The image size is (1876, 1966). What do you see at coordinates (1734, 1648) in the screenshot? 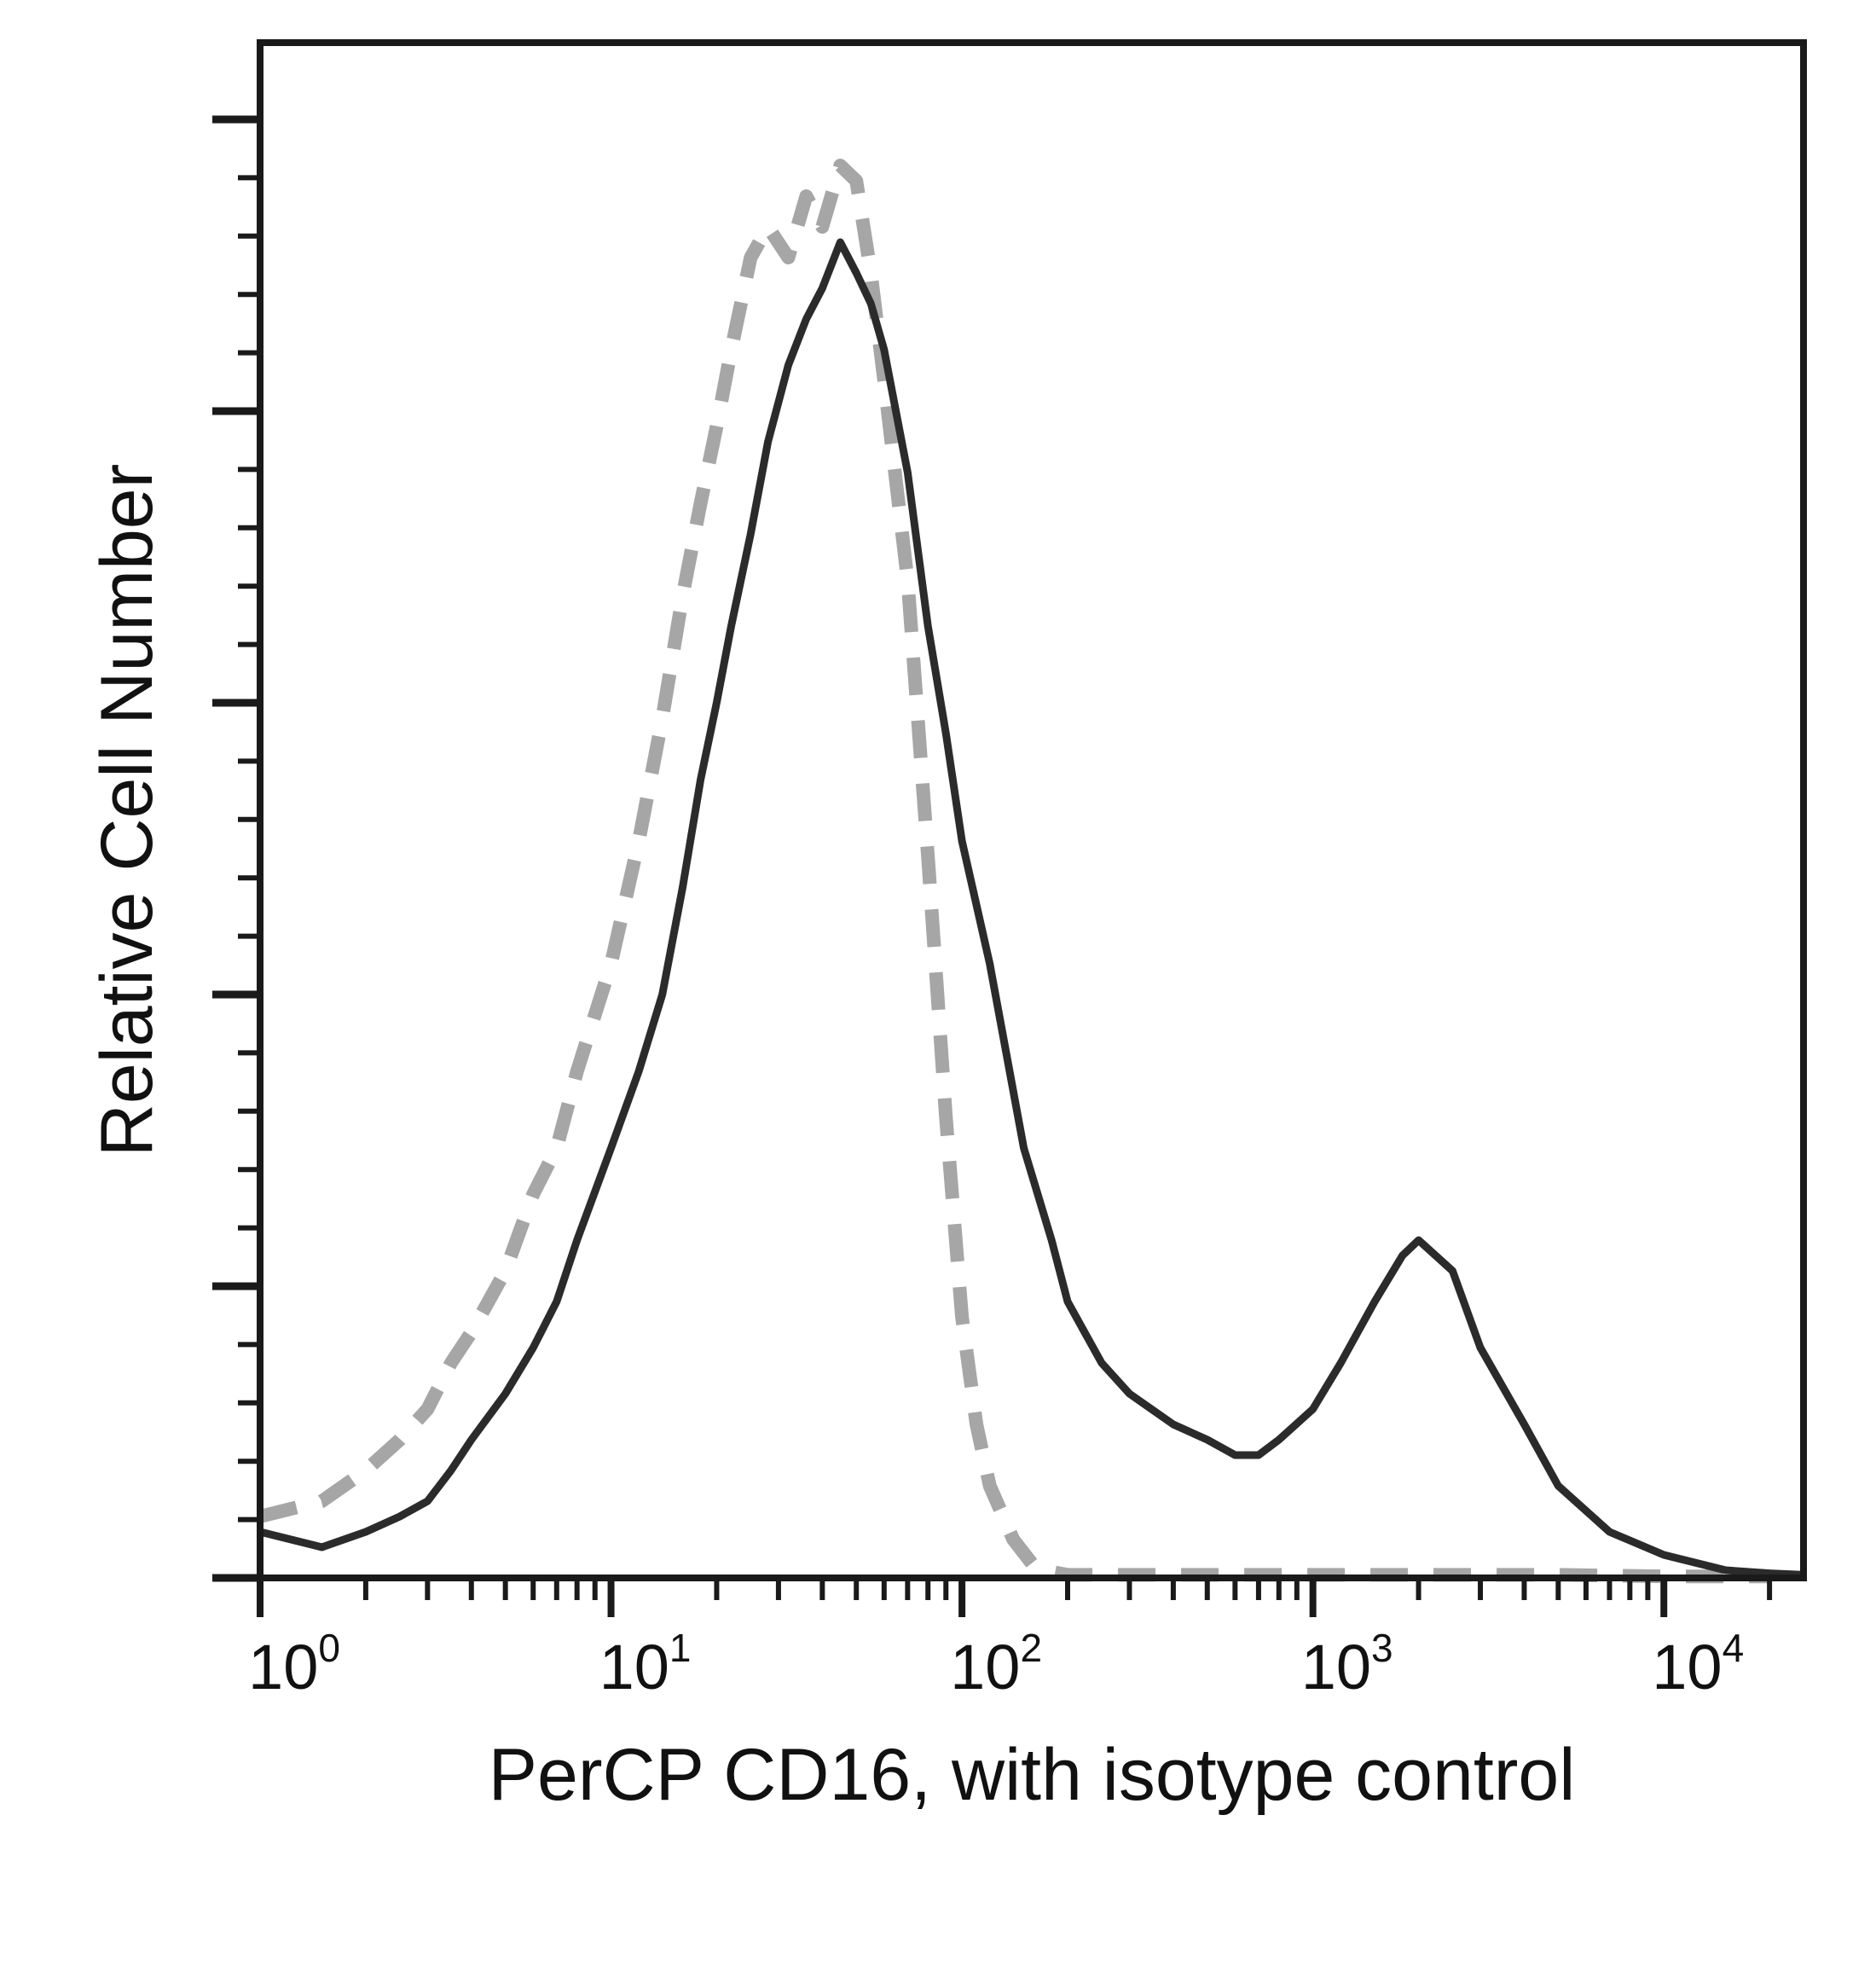
I see `x-tick-label-exponent: 4` at bounding box center [1734, 1648].